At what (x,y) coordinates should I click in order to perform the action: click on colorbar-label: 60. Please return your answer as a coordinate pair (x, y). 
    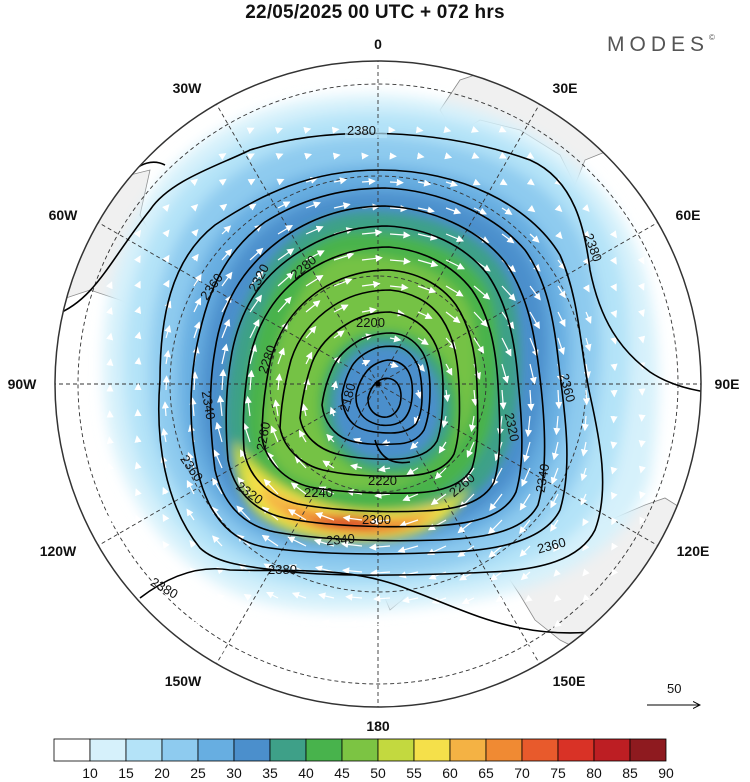
    Looking at the image, I should click on (450, 773).